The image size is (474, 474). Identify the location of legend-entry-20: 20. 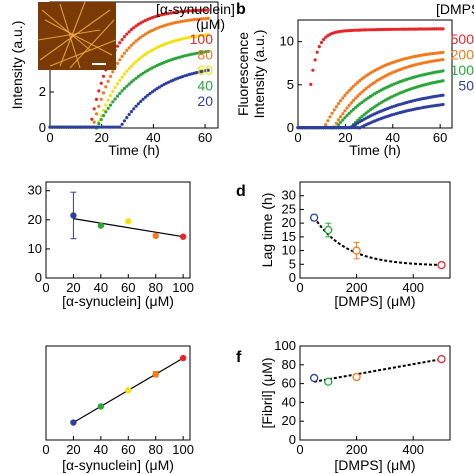
(205, 101).